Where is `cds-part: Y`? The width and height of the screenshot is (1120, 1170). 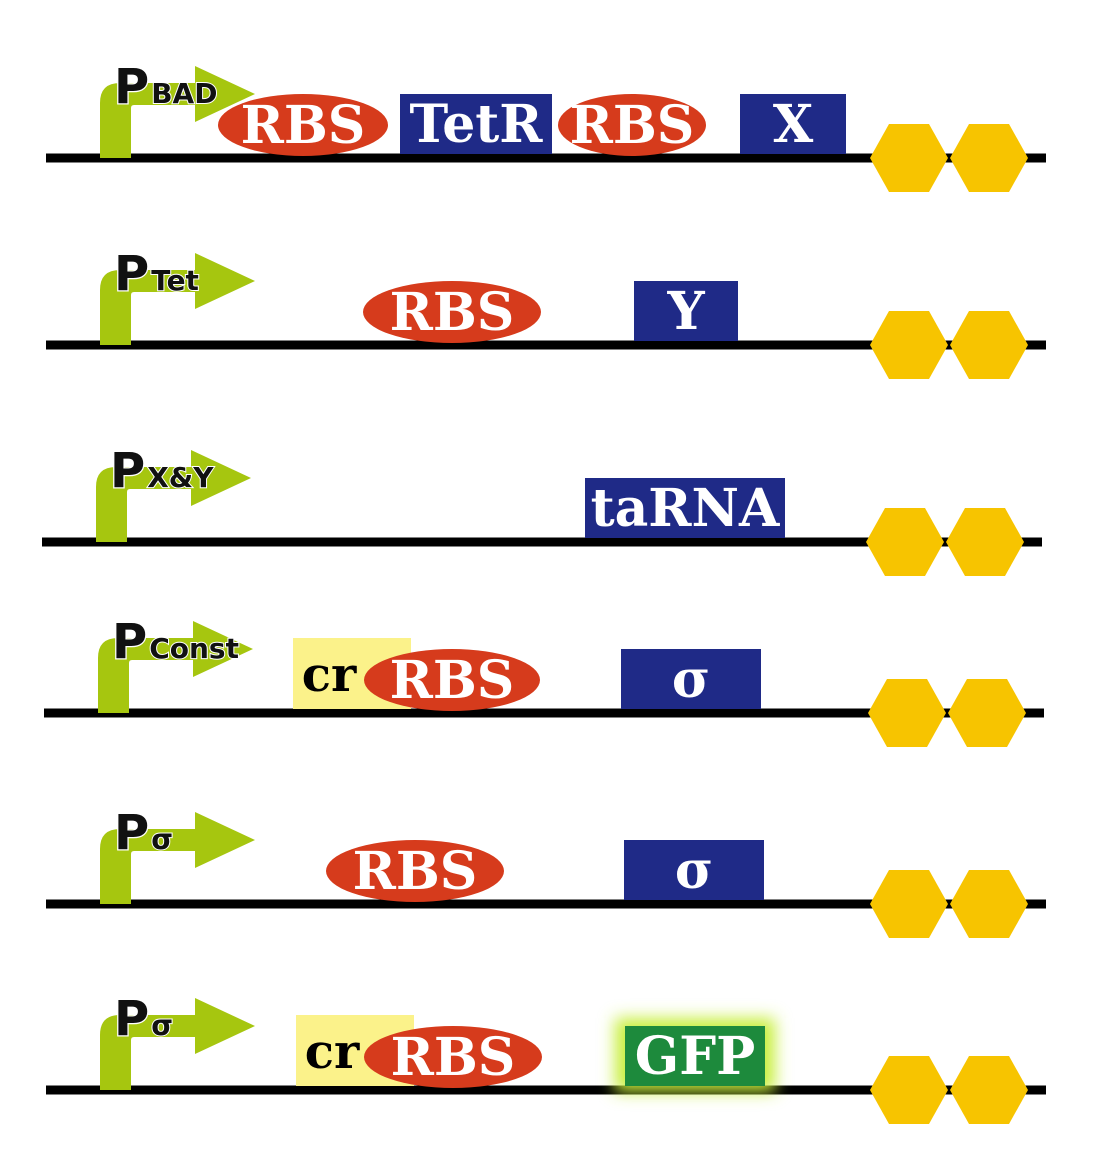
cds-part: Y is located at coordinates (686, 311).